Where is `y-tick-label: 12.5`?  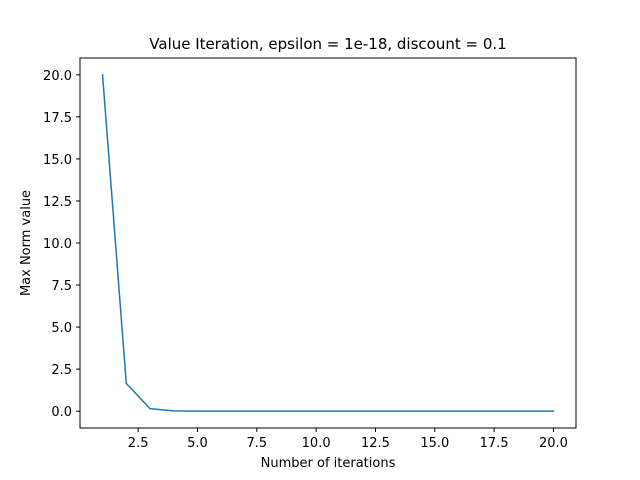 y-tick-label: 12.5 is located at coordinates (57, 202).